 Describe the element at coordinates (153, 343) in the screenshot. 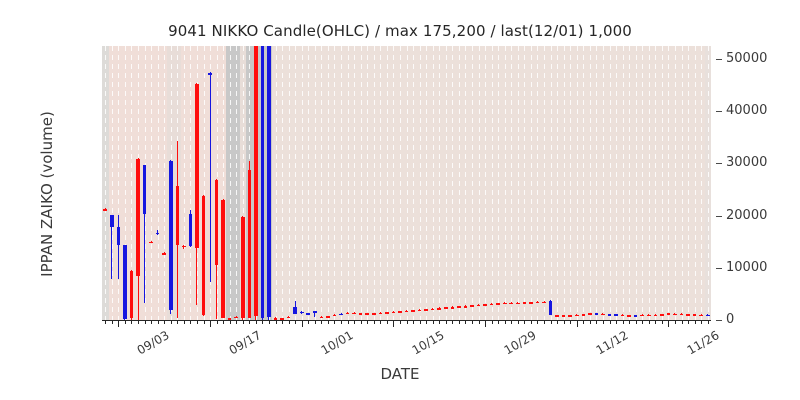

I see `x-tick-label: 09/03` at that location.